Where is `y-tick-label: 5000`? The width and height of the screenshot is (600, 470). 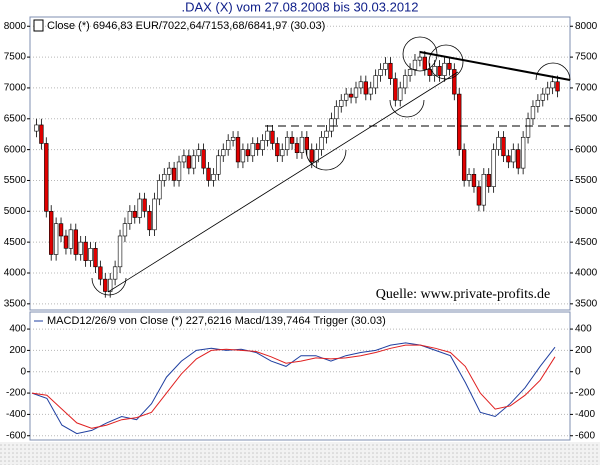
y-tick-label: 5000 is located at coordinates (586, 211).